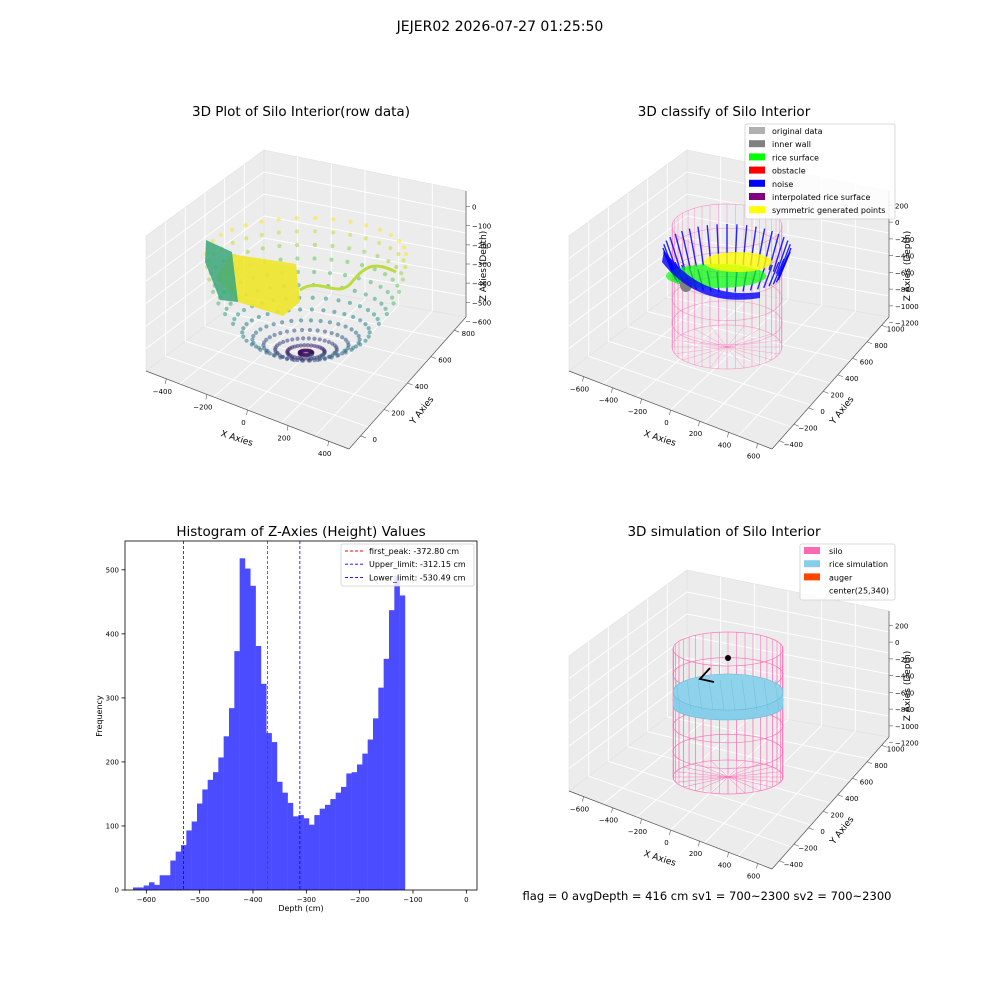  Describe the element at coordinates (444, 361) in the screenshot. I see `panels.raw-y-tick-label: 600` at that location.